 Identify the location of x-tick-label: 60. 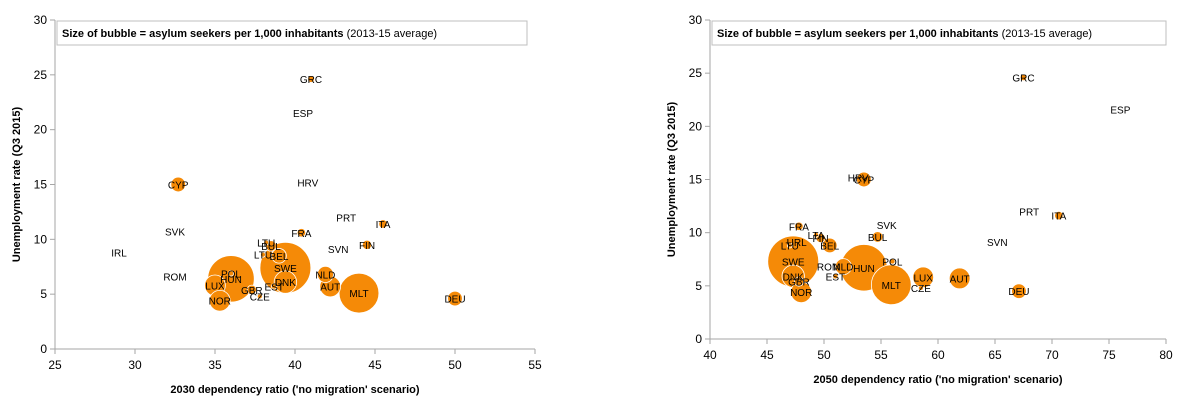
(938, 355).